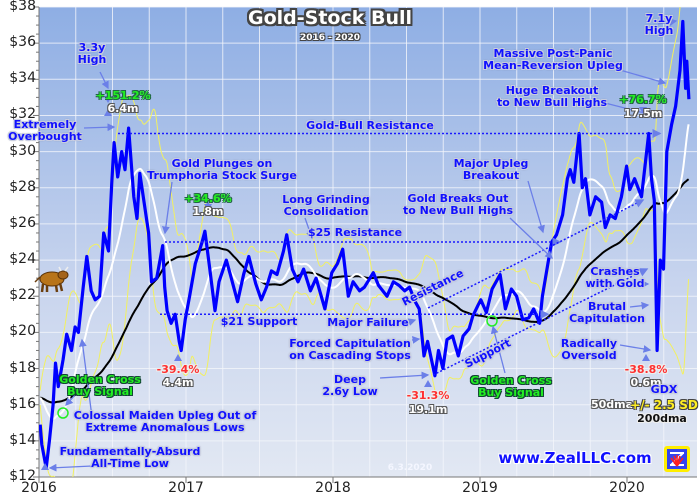 The image size is (700, 500). I want to click on annotation-dur-2018: 19.1m, so click(428, 409).